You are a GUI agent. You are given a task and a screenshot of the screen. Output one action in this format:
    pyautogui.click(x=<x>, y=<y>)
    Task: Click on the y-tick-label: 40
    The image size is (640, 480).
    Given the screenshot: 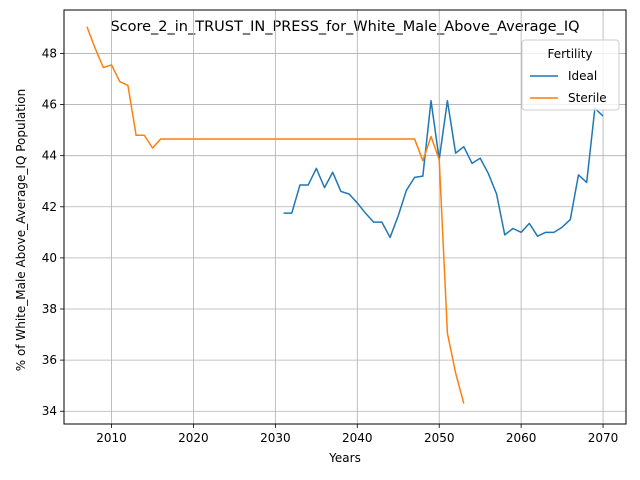 What is the action you would take?
    pyautogui.click(x=49, y=258)
    